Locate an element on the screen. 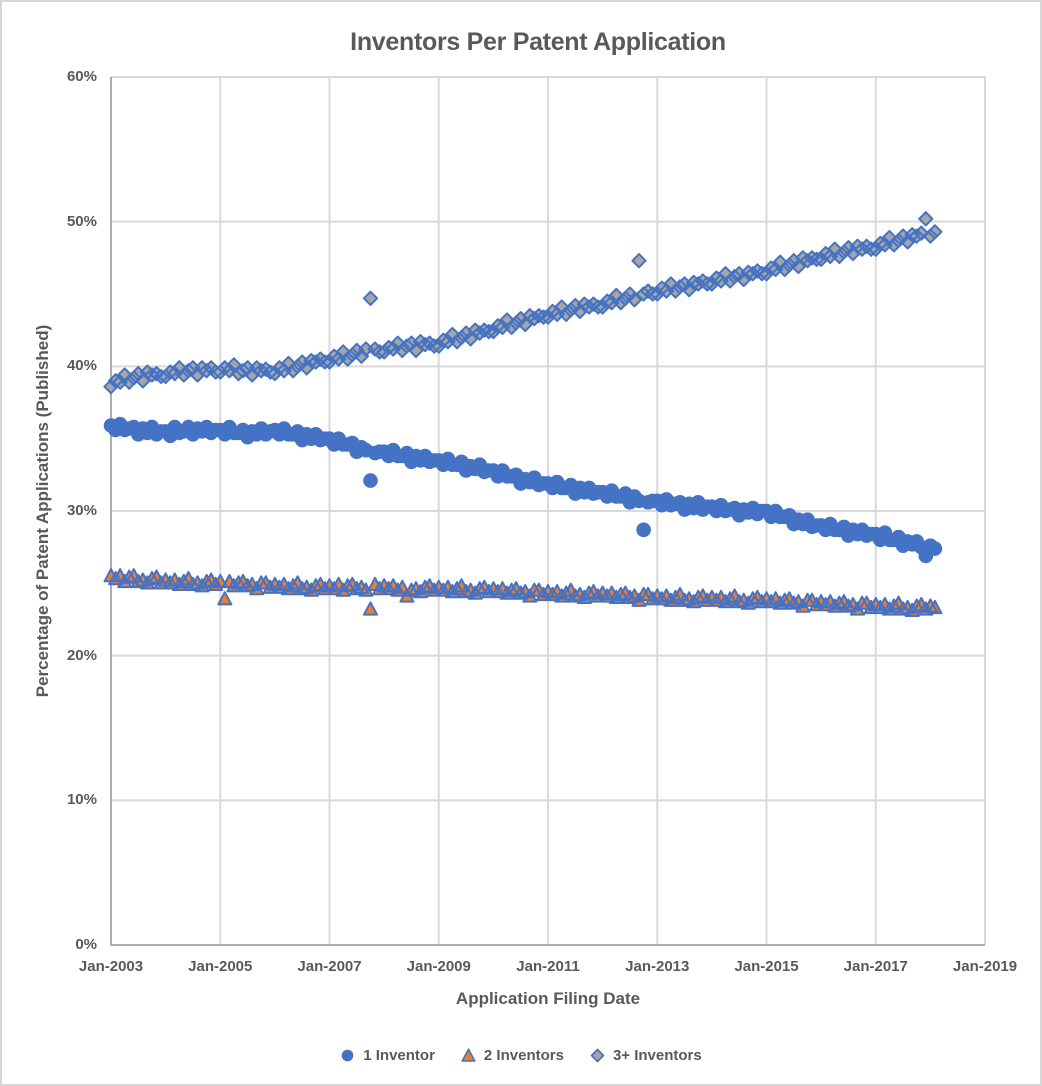 The image size is (1042, 1086). legend-item: 2 Inventors is located at coordinates (512, 1055).